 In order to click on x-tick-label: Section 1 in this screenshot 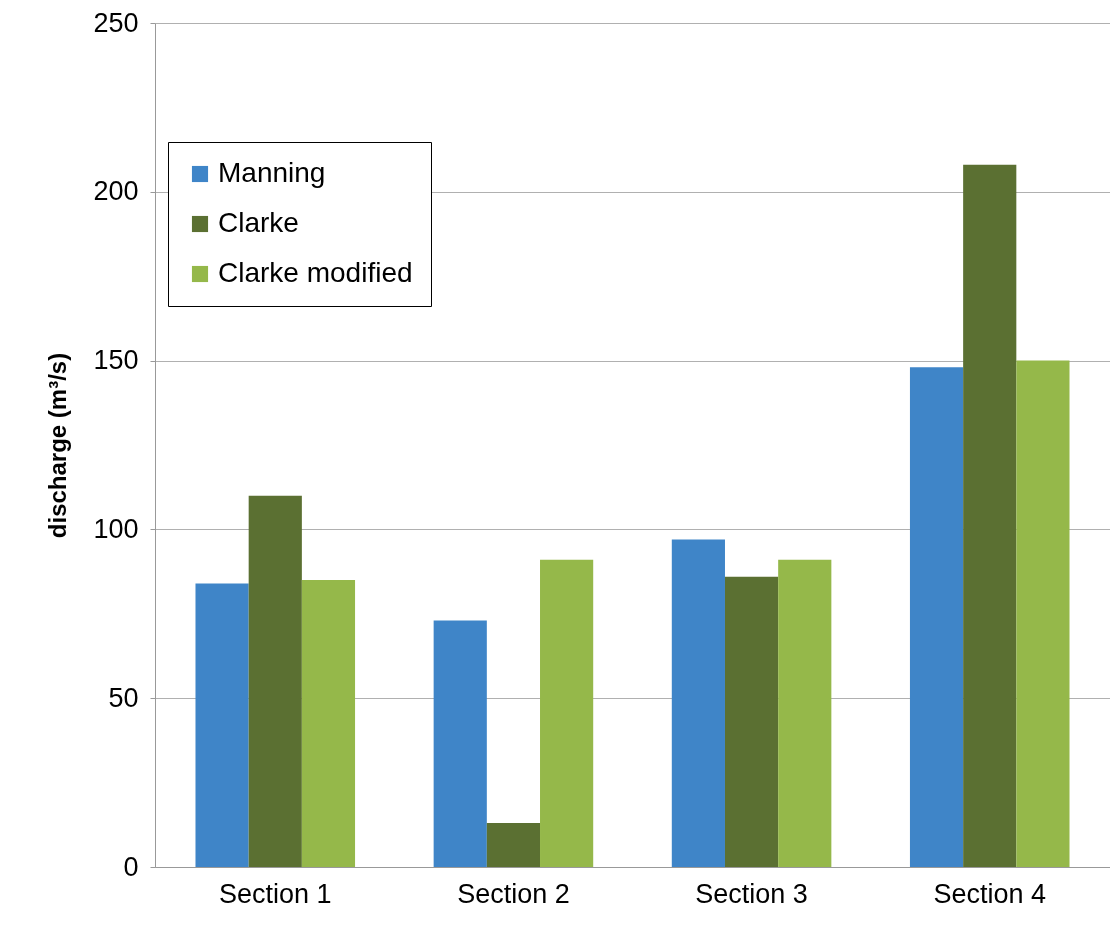, I will do `click(275, 893)`.